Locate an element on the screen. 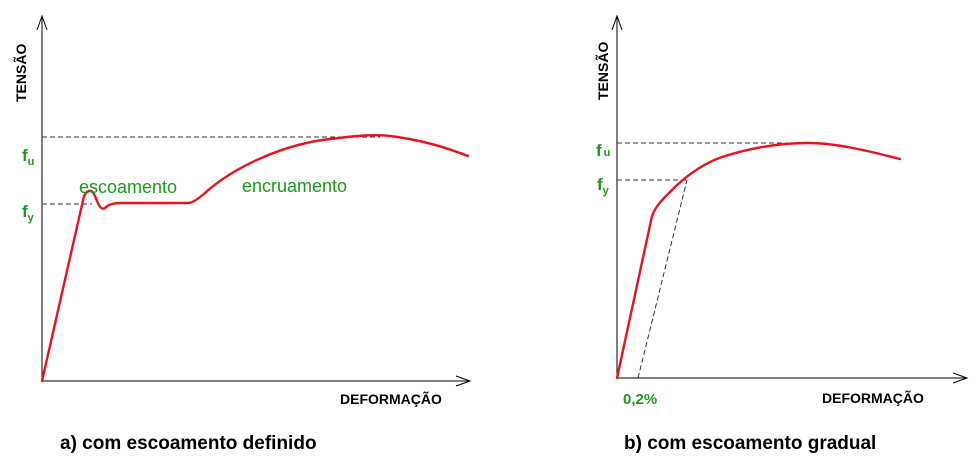  y-axis-label-a: TENSÃO is located at coordinates (20, 73).